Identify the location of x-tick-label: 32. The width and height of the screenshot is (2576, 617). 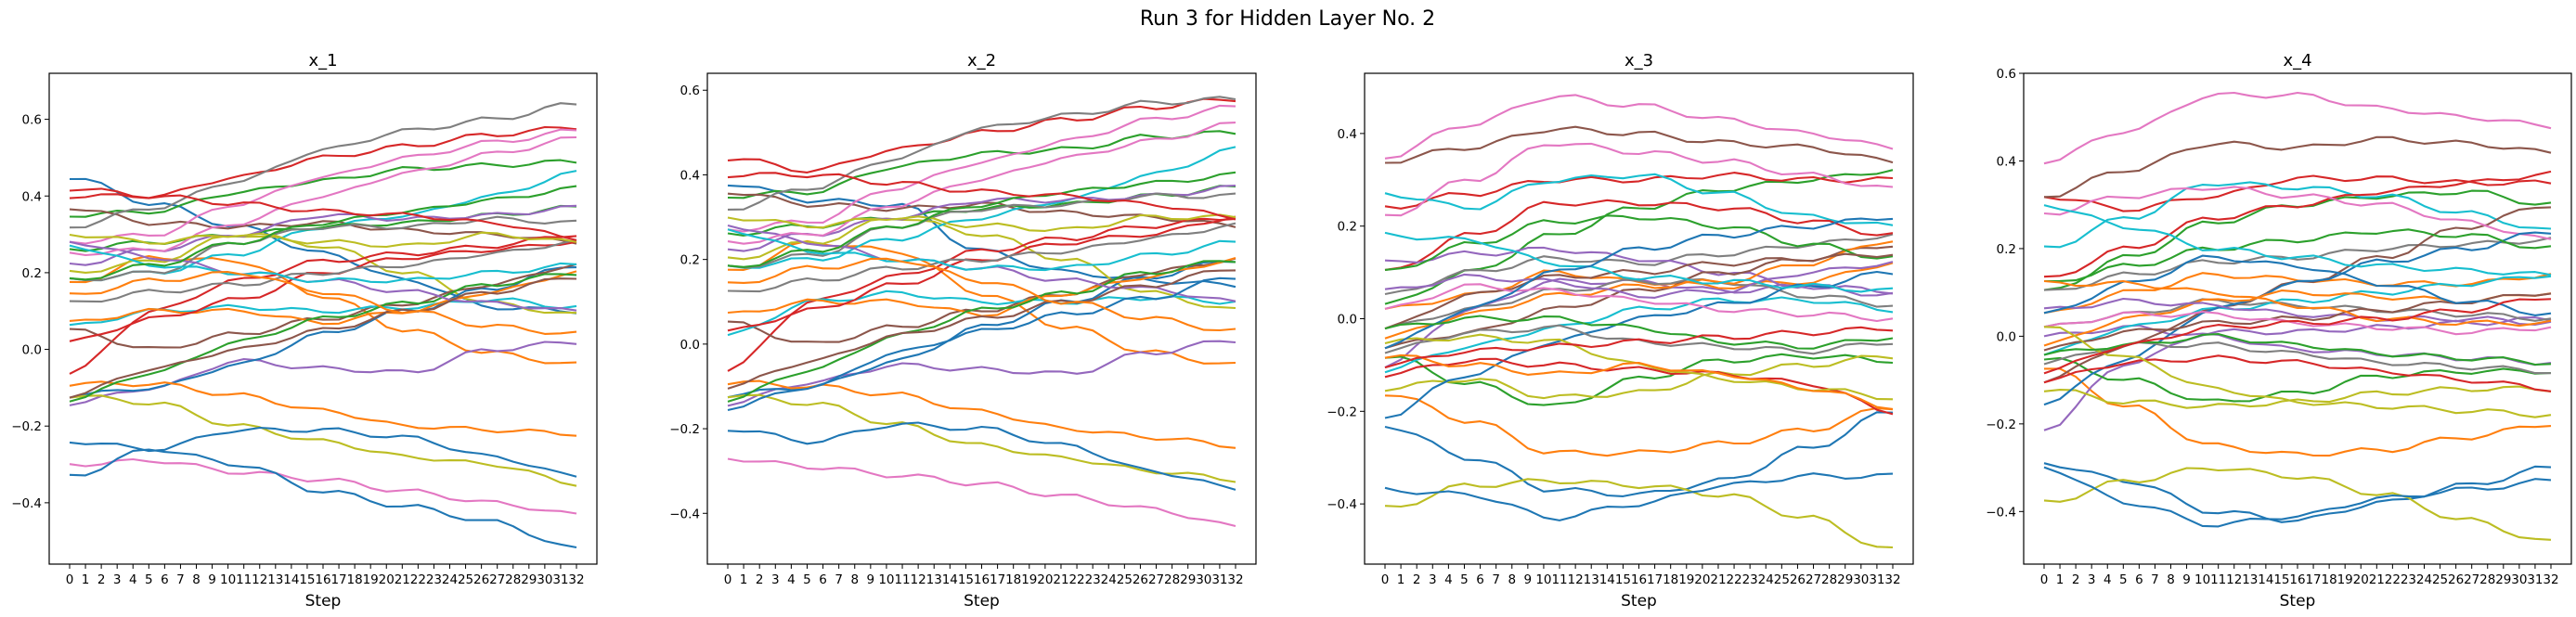
(1892, 579).